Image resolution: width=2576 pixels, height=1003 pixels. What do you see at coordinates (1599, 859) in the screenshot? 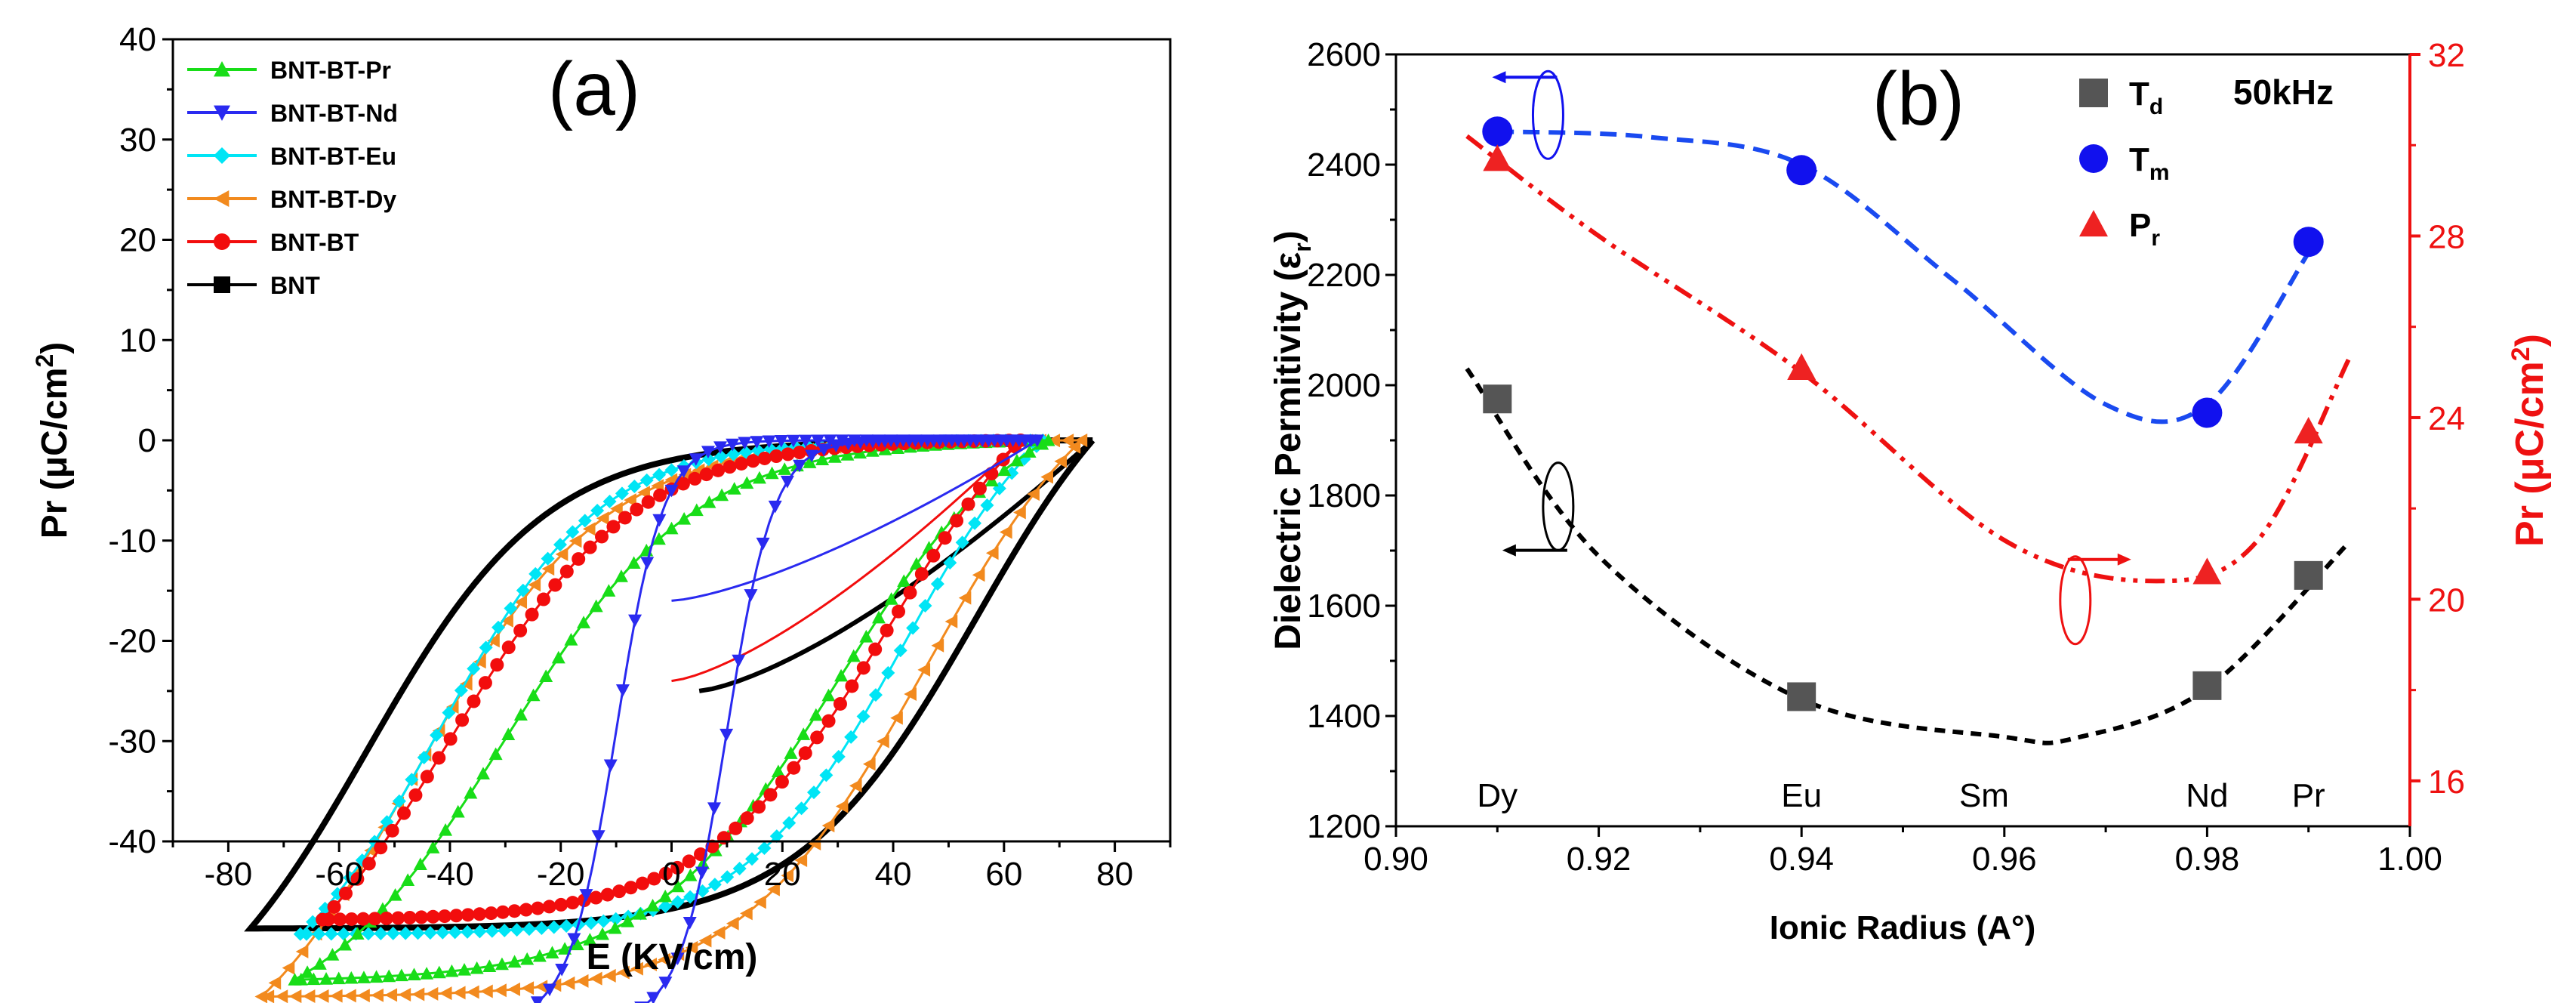
I see `b-x-tick-label: 0.92` at bounding box center [1599, 859].